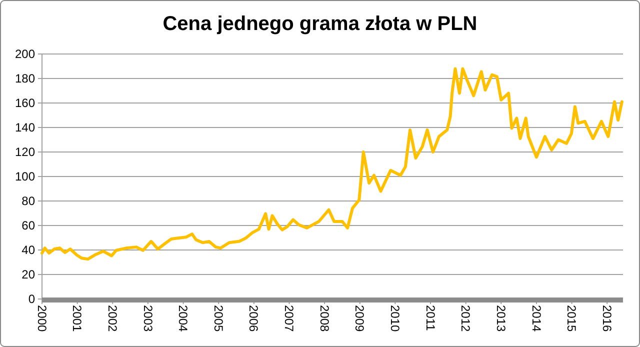 The image size is (640, 347). What do you see at coordinates (183, 318) in the screenshot?
I see `x-tick-label: 2004` at bounding box center [183, 318].